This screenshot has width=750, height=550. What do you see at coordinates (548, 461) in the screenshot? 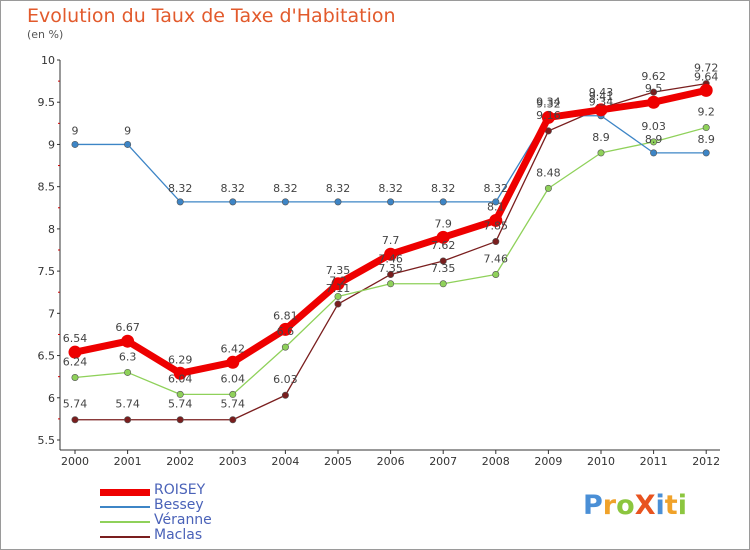
I see `x-tick-label: 2009` at bounding box center [548, 461].